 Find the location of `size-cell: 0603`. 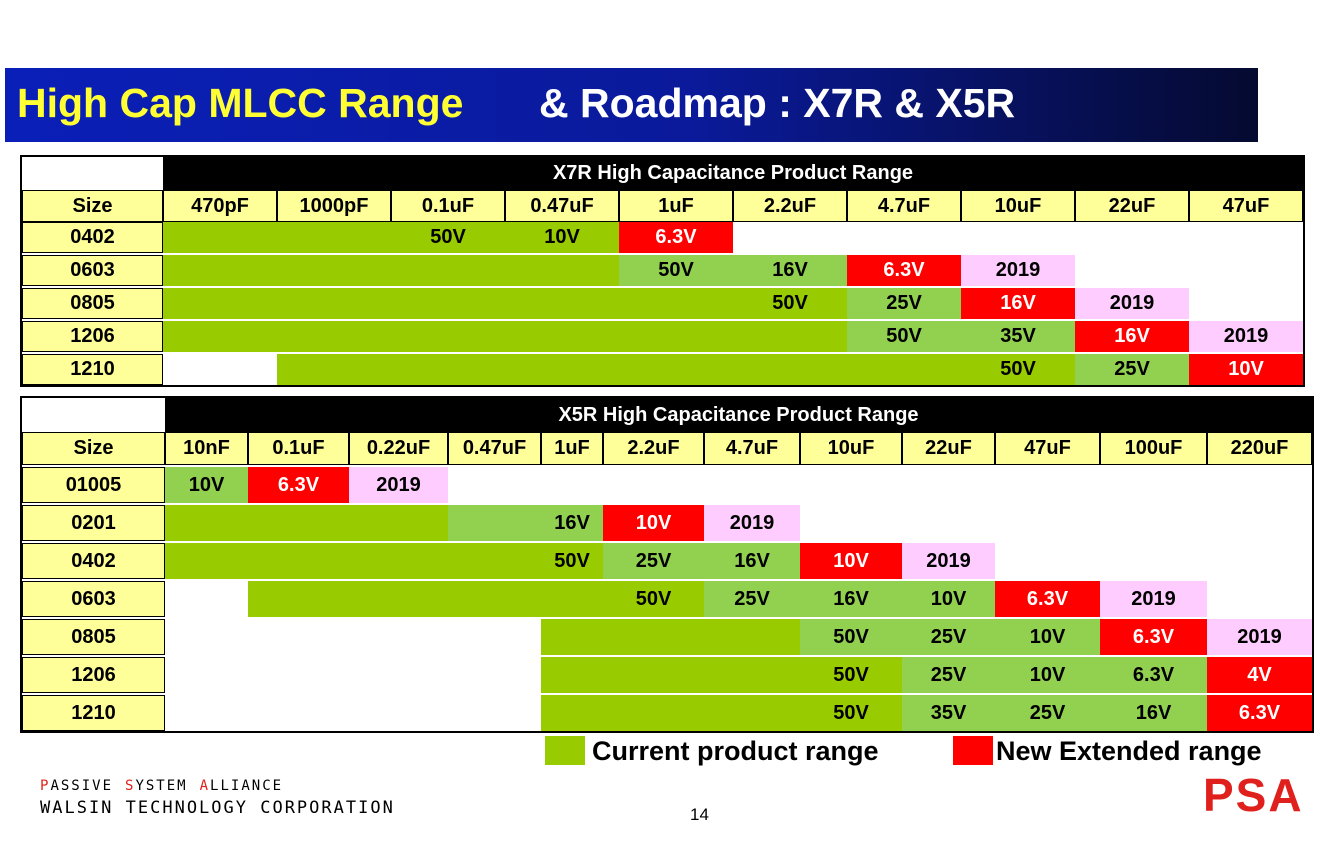

size-cell: 0603 is located at coordinates (92, 270).